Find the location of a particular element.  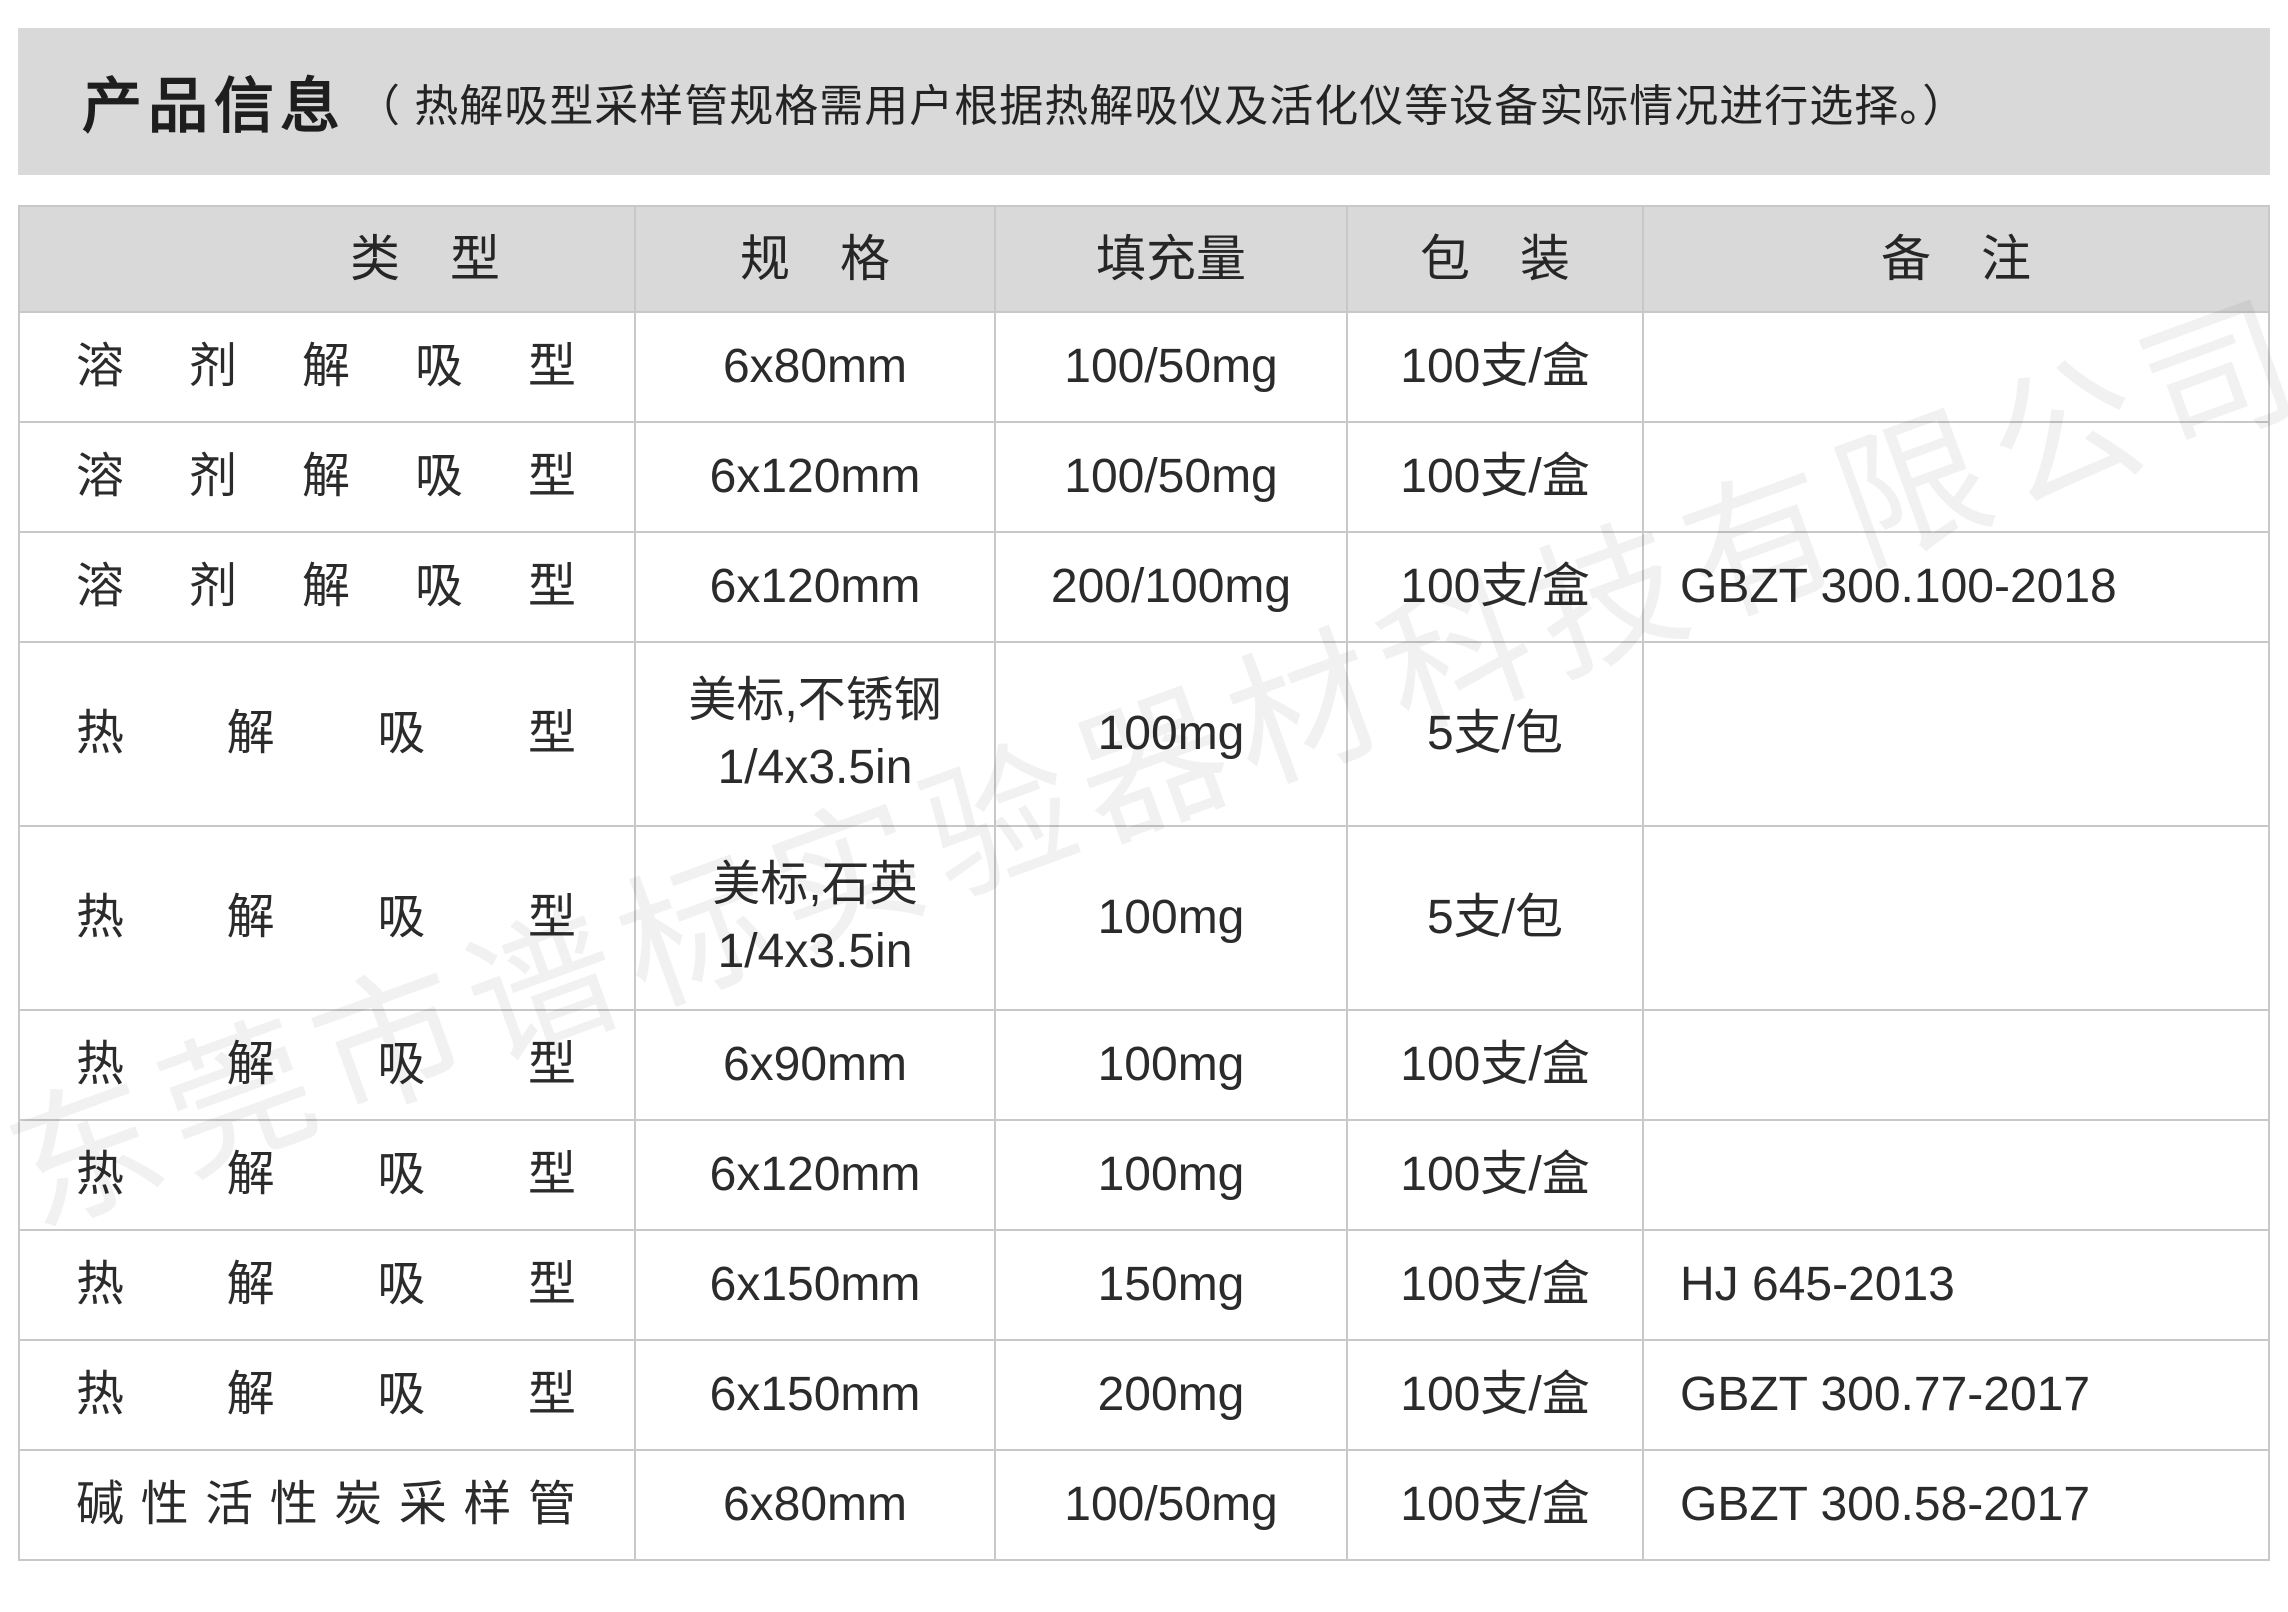

page-title: 产品信息 is located at coordinates (214, 106).